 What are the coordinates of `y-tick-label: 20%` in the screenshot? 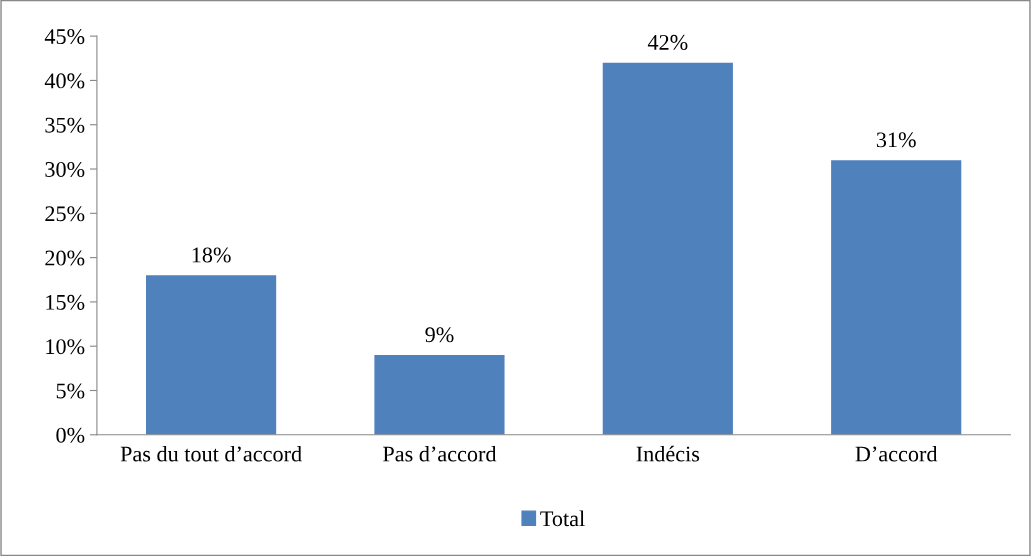 It's located at (65, 258).